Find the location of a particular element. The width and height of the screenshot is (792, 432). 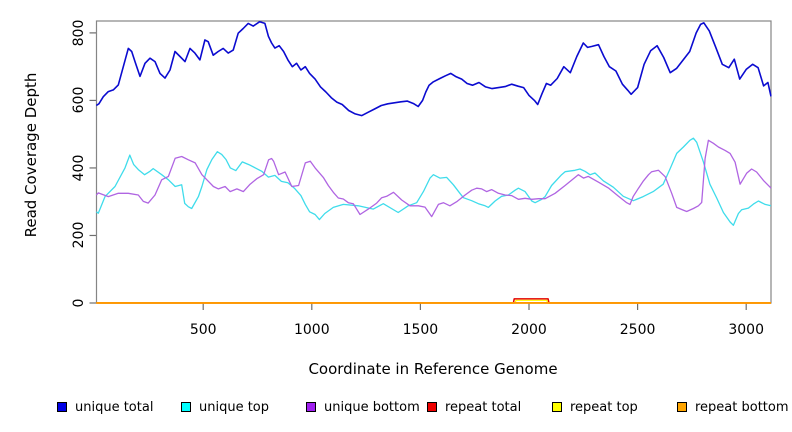

legend-swatch-repeat-bottom is located at coordinates (682, 407).